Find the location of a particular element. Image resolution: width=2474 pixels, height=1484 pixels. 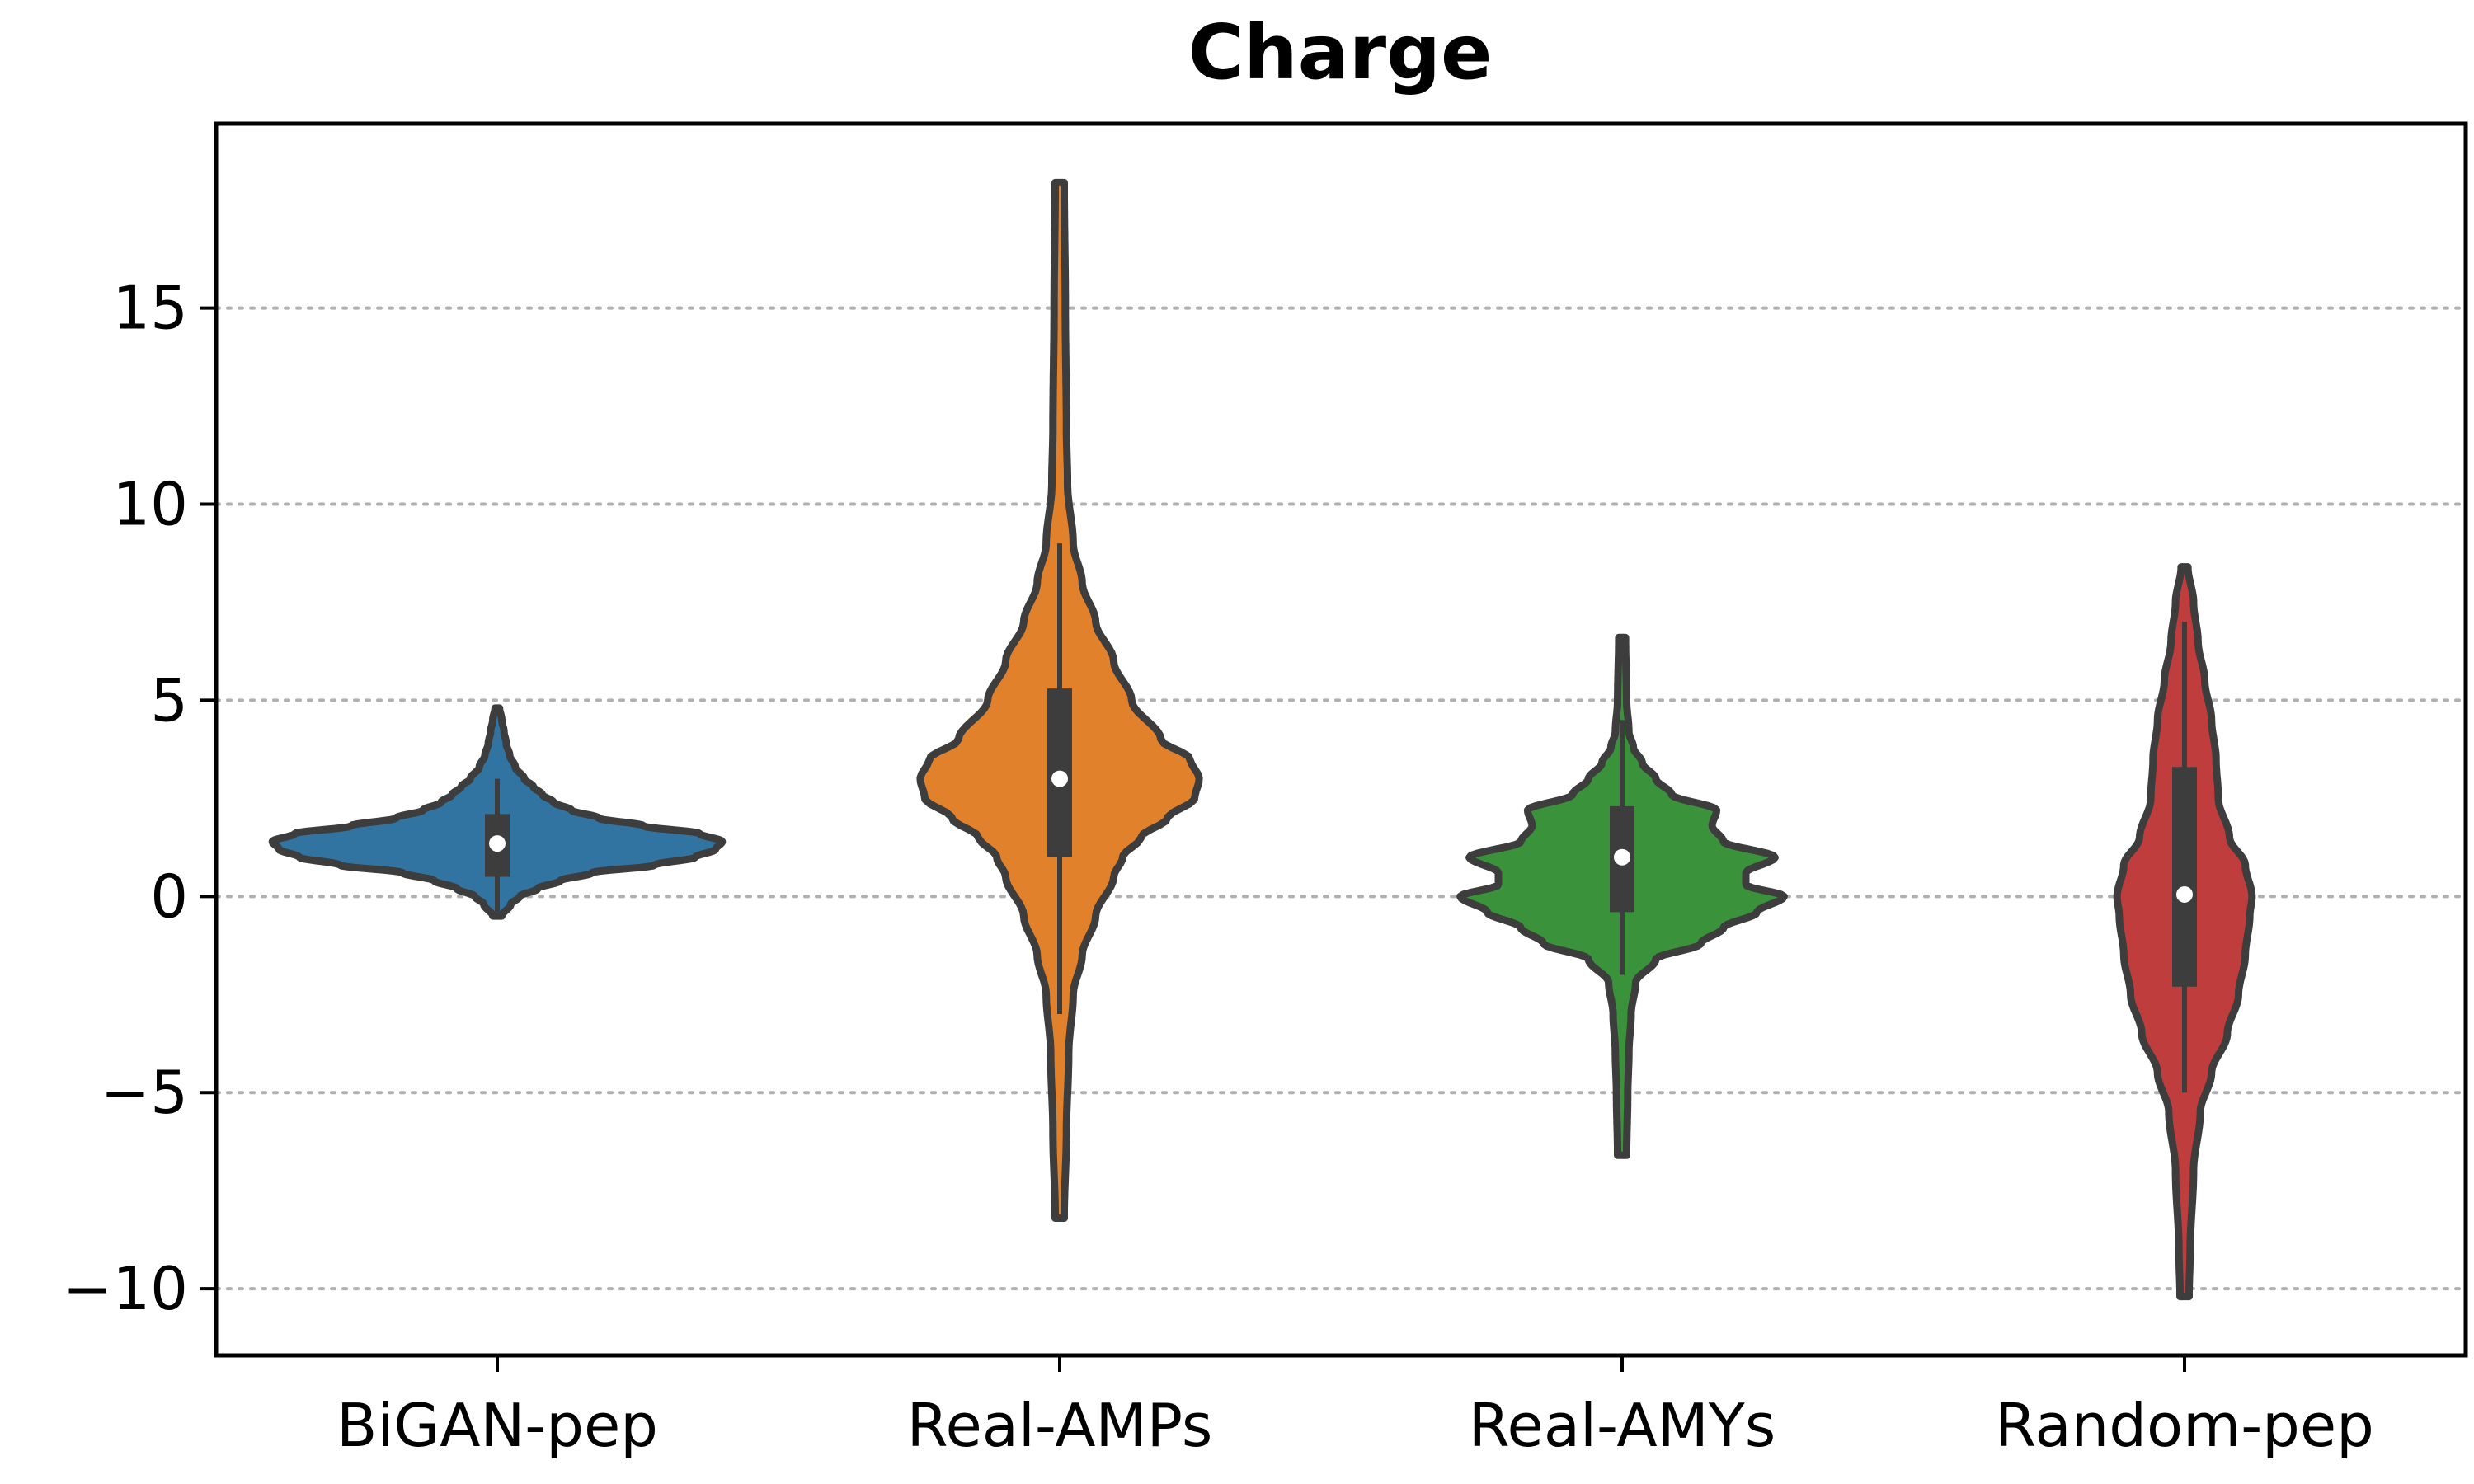

y-tick-label: 10 is located at coordinates (150, 504).